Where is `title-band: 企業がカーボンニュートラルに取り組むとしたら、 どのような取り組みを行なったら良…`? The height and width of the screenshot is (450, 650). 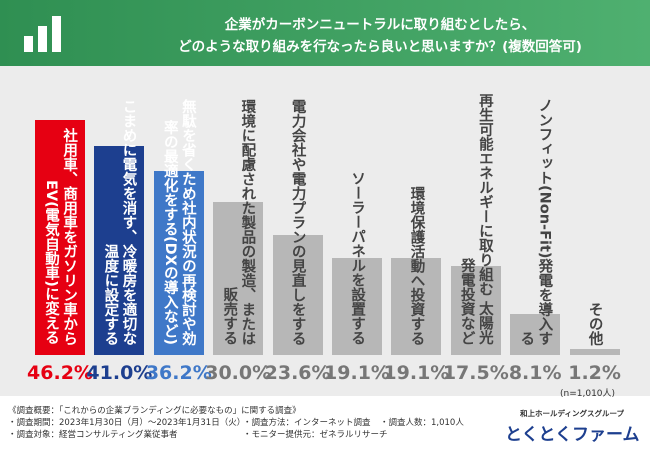 title-band: 企業がカーボンニュートラルに取り組むとしたら、 どのような取り組みを行なったら良… is located at coordinates (325, 33).